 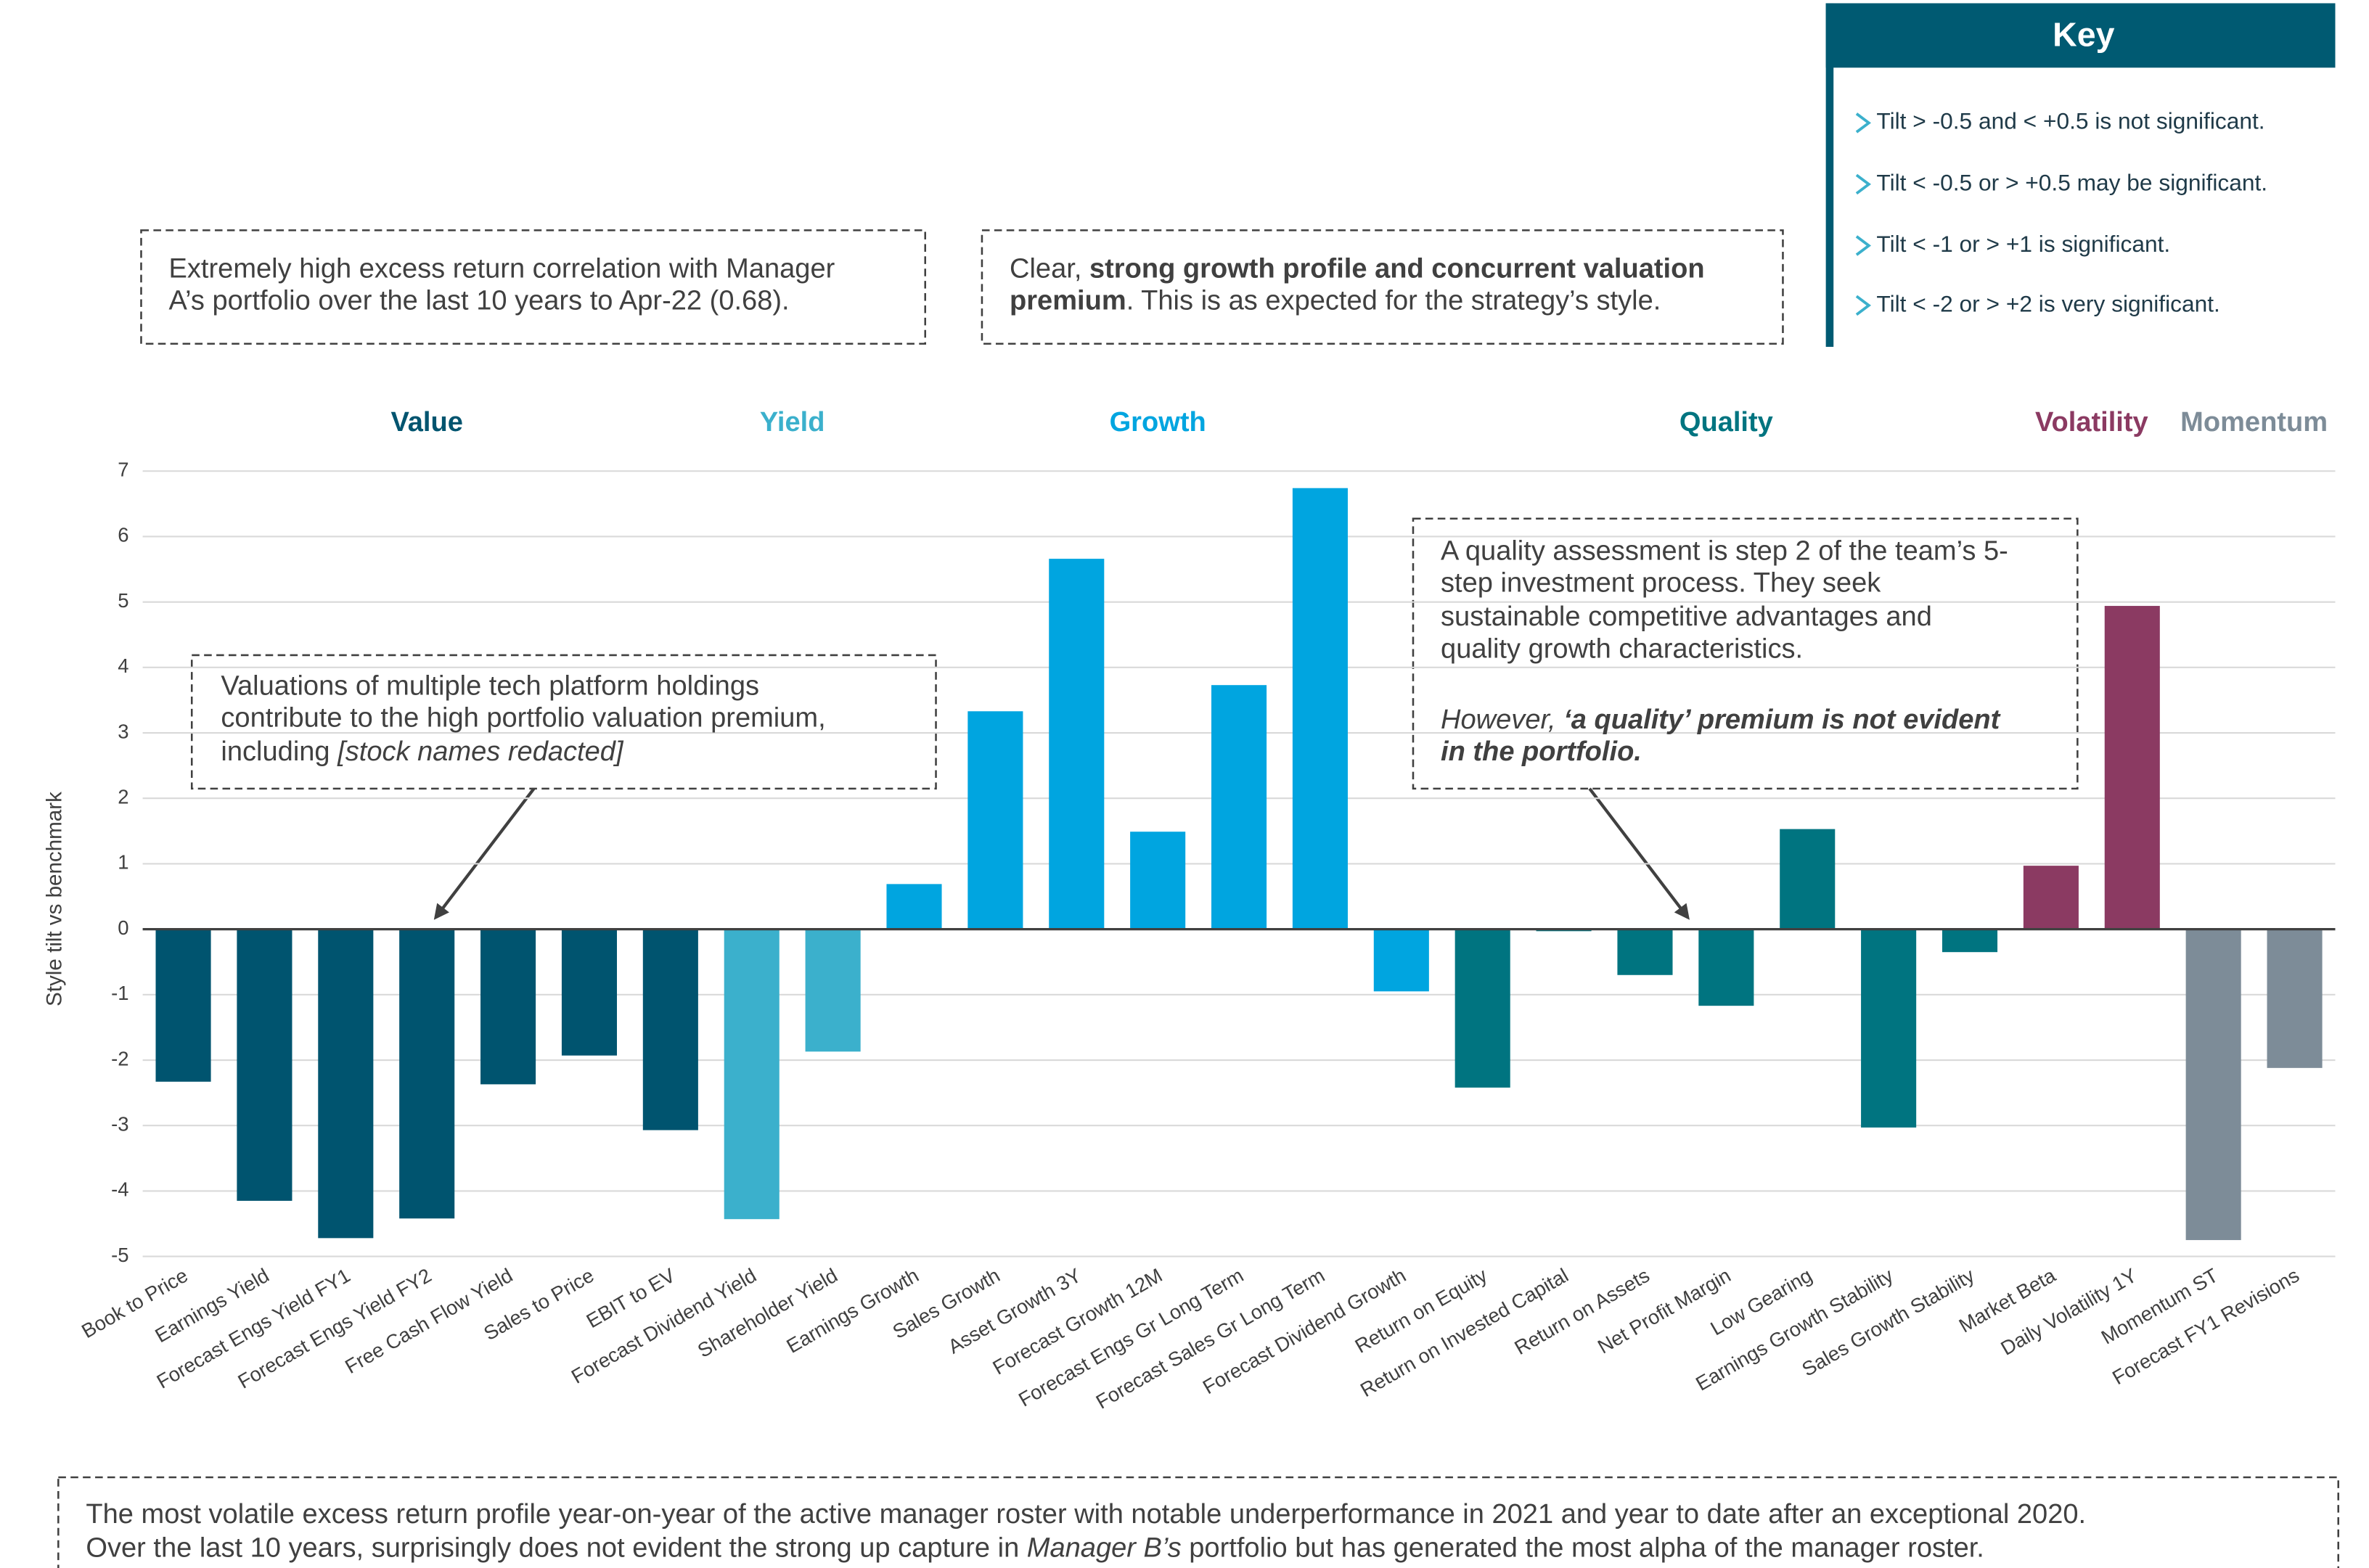 I want to click on group-label: Volatility, so click(x=2091, y=422).